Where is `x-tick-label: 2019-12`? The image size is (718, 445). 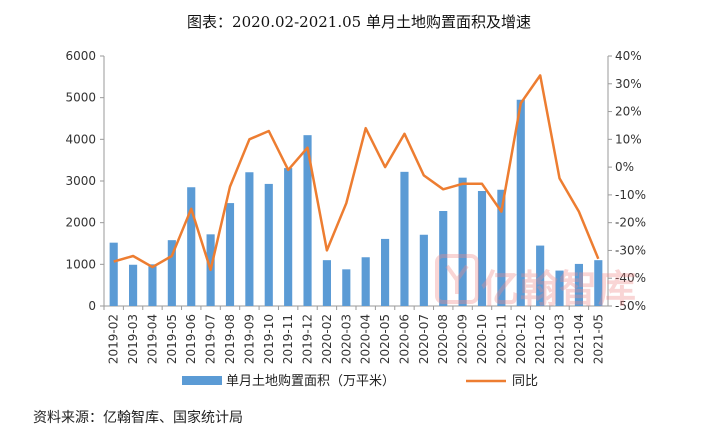
x-tick-label: 2019-12 is located at coordinates (308, 339).